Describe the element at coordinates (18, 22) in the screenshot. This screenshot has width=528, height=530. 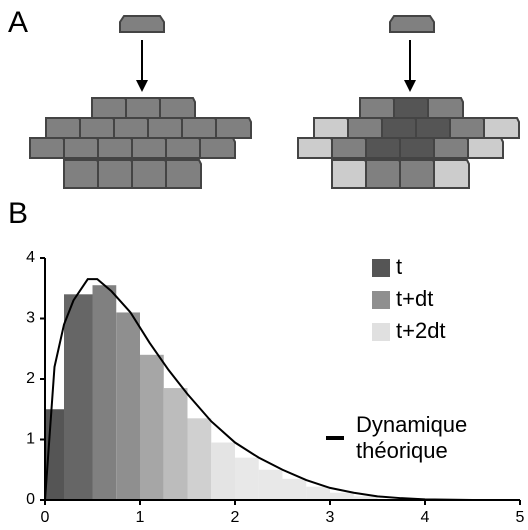
I see `panel-label: A` at that location.